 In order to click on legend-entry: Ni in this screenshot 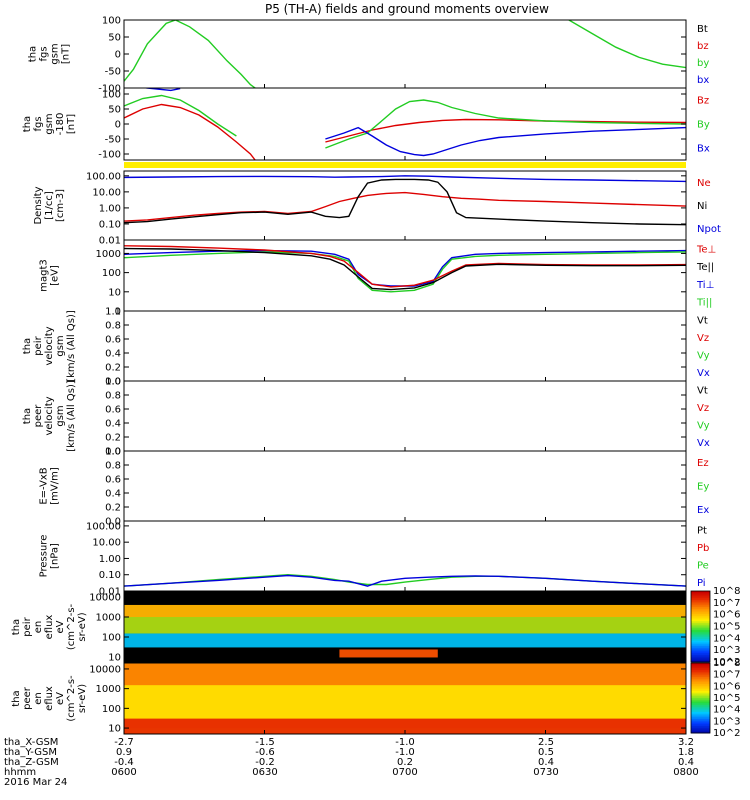, I will do `click(702, 206)`.